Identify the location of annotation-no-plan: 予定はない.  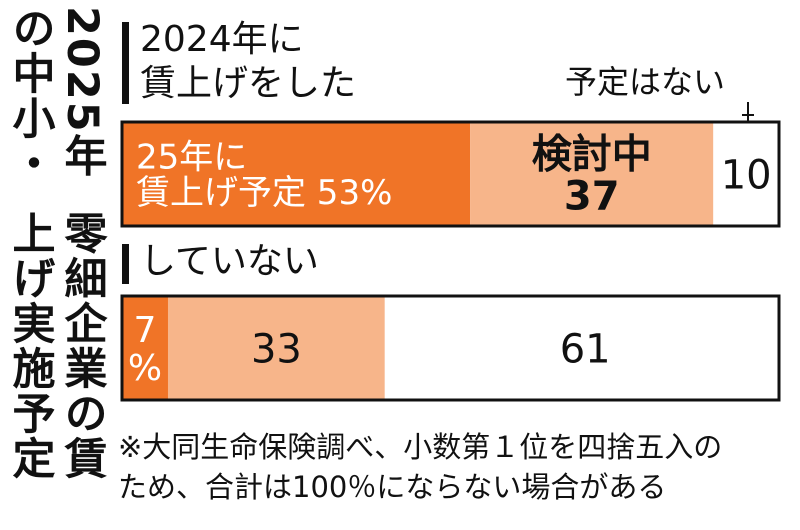
(645, 82).